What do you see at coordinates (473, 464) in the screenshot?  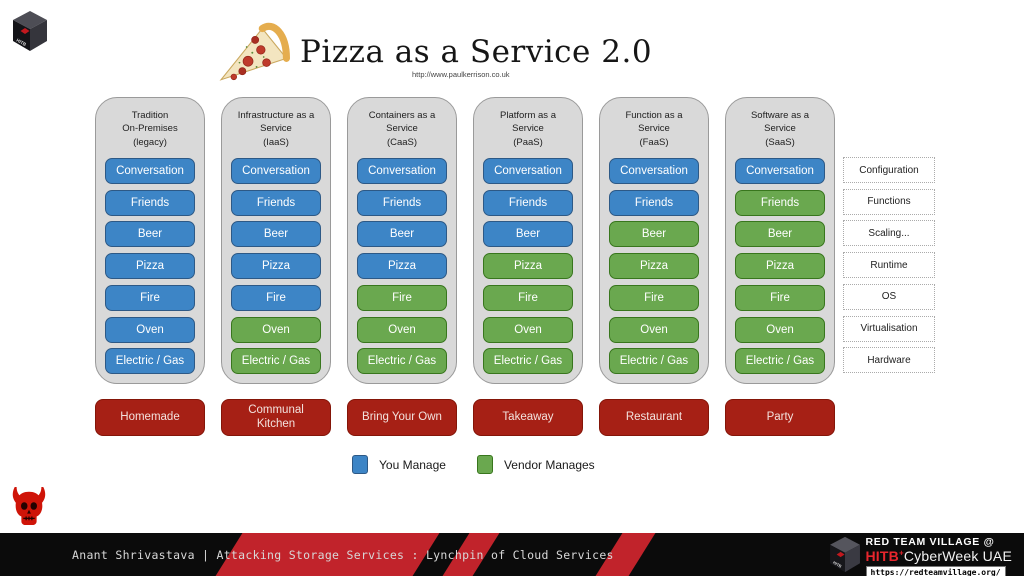 I see `legend: You Manage Vendor Manages` at bounding box center [473, 464].